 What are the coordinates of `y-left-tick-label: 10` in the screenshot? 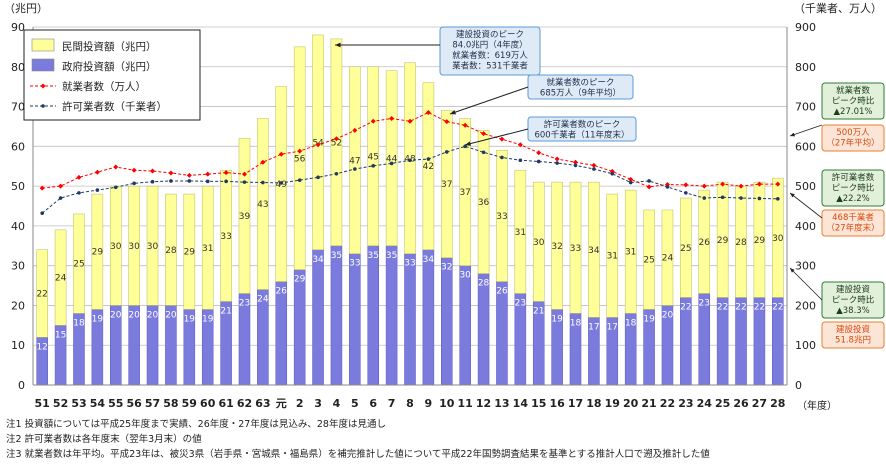 It's located at (18, 345).